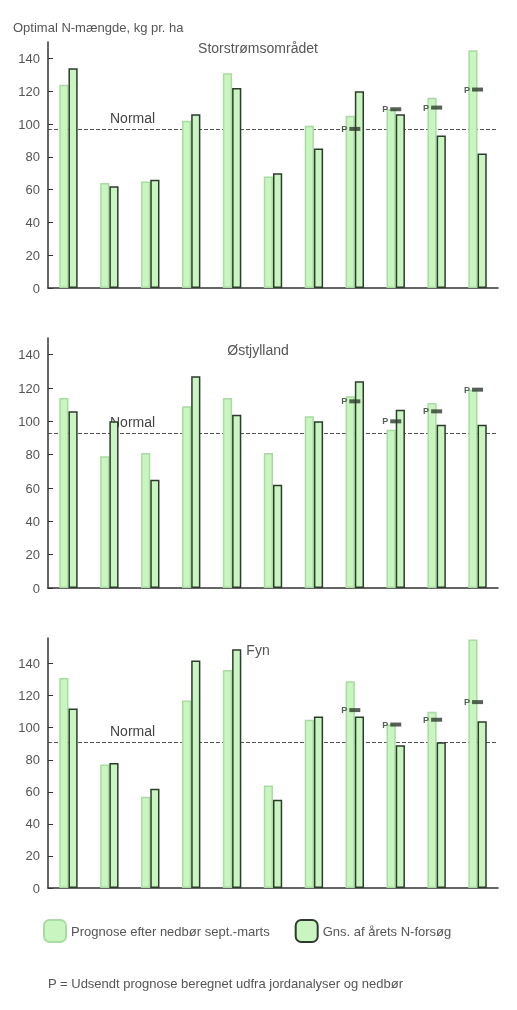 The height and width of the screenshot is (1010, 517). Describe the element at coordinates (258, 650) in the screenshot. I see `chart-title: Fyn` at that location.